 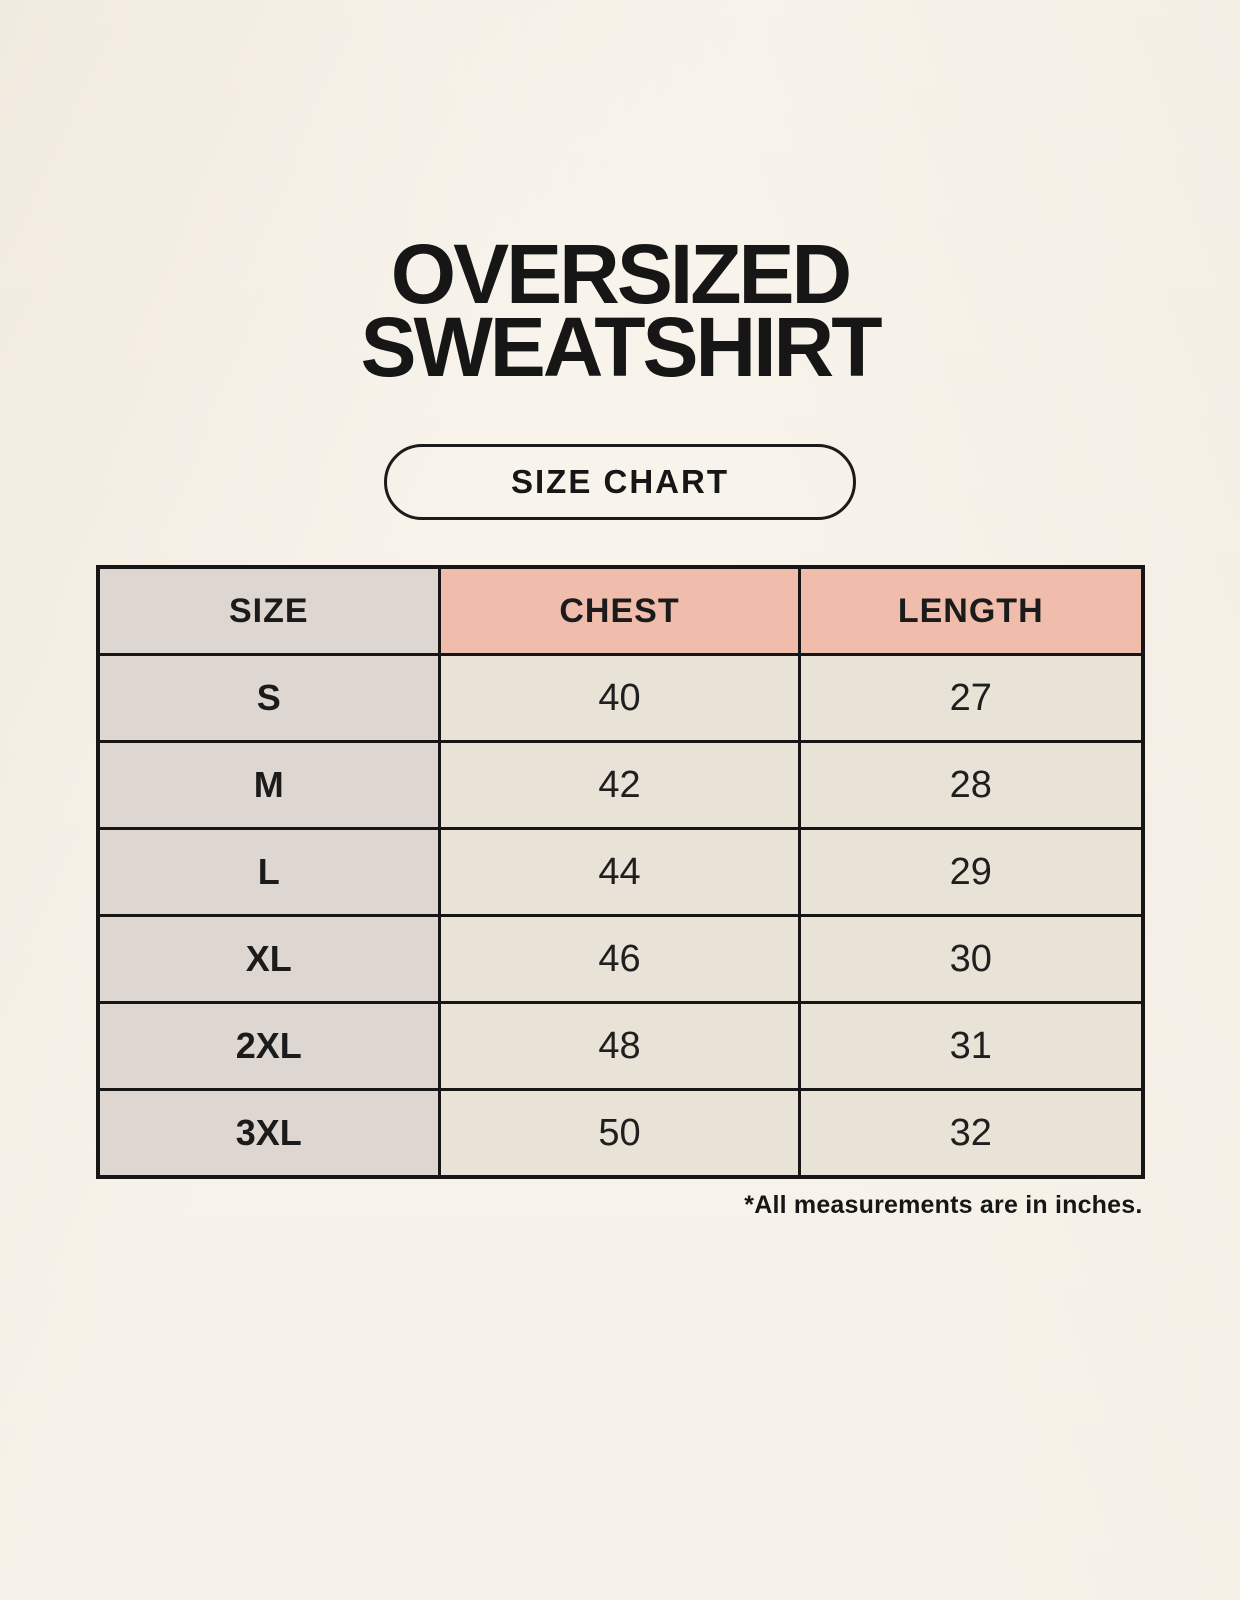 I want to click on header-row: SIZE CHEST LENGTH, so click(x=620, y=610).